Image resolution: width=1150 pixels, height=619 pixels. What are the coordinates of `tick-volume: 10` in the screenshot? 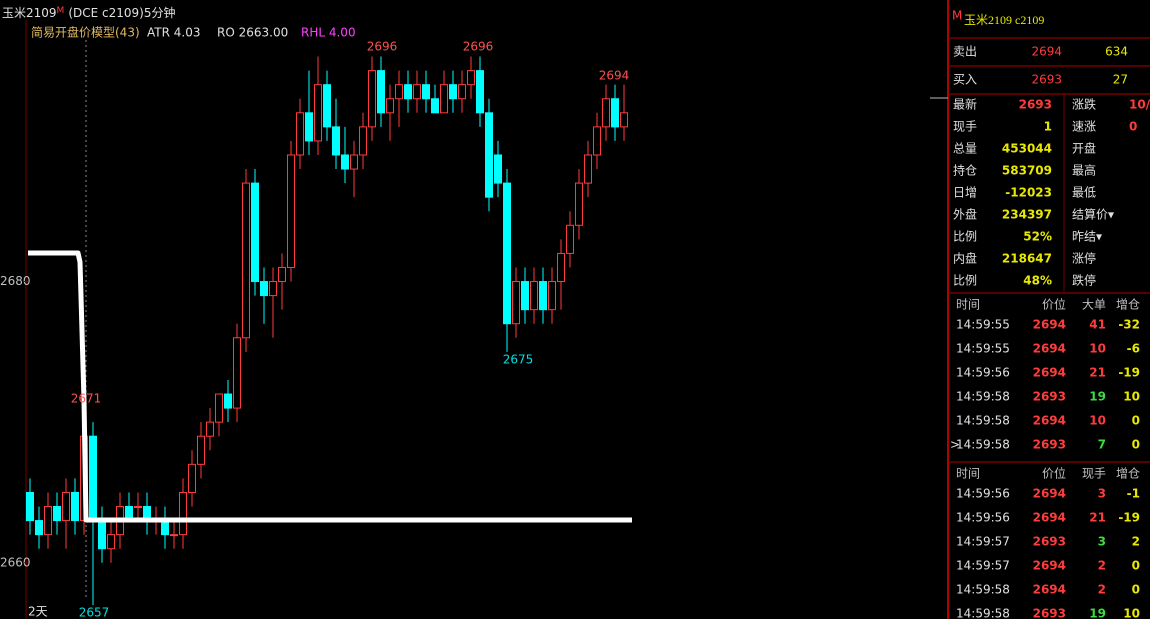 It's located at (1097, 349).